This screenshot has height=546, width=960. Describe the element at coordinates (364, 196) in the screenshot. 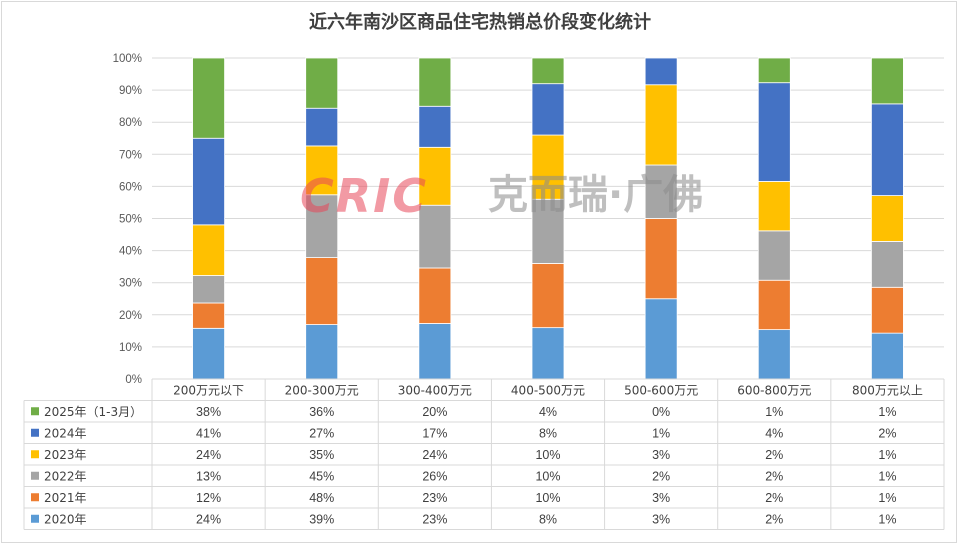

I see `watermark-logo: CRIC` at that location.